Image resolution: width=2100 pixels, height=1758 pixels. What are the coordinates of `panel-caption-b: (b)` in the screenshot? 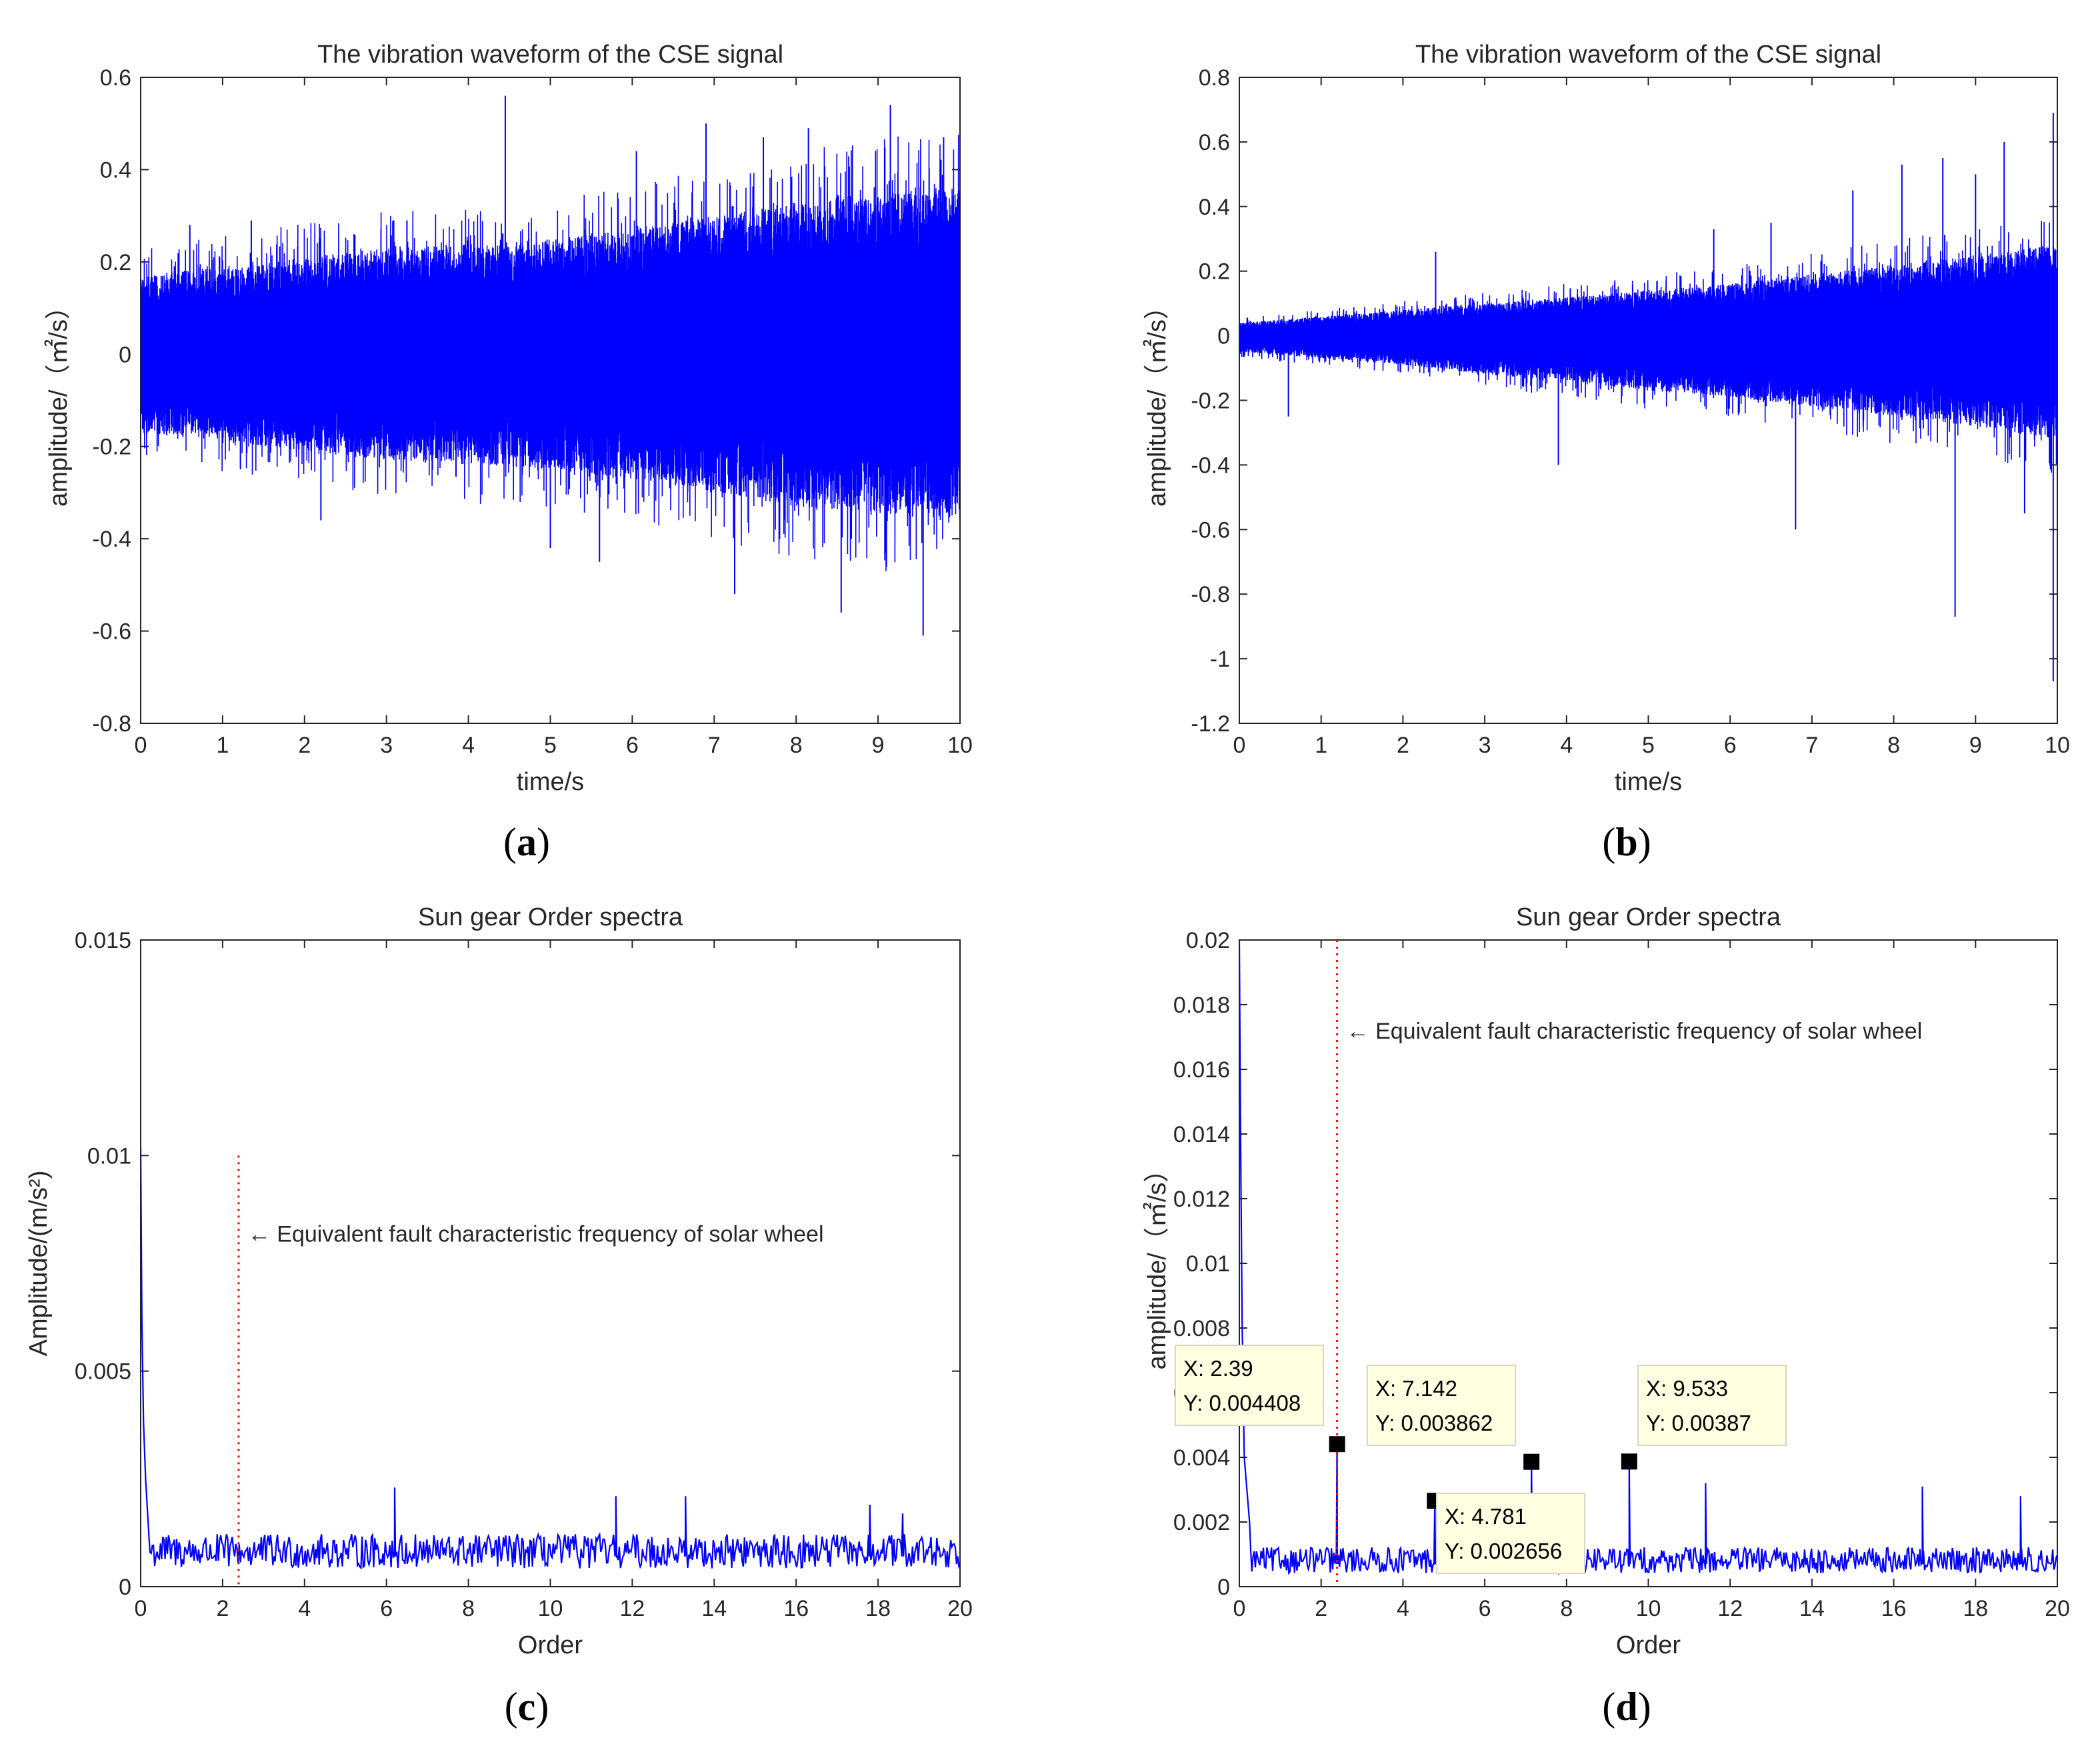 It's located at (1626, 842).